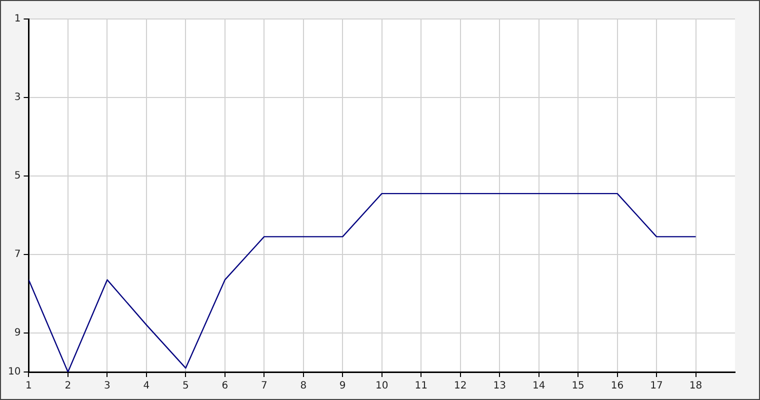 The width and height of the screenshot is (760, 400). I want to click on x-tick-label: 10, so click(381, 386).